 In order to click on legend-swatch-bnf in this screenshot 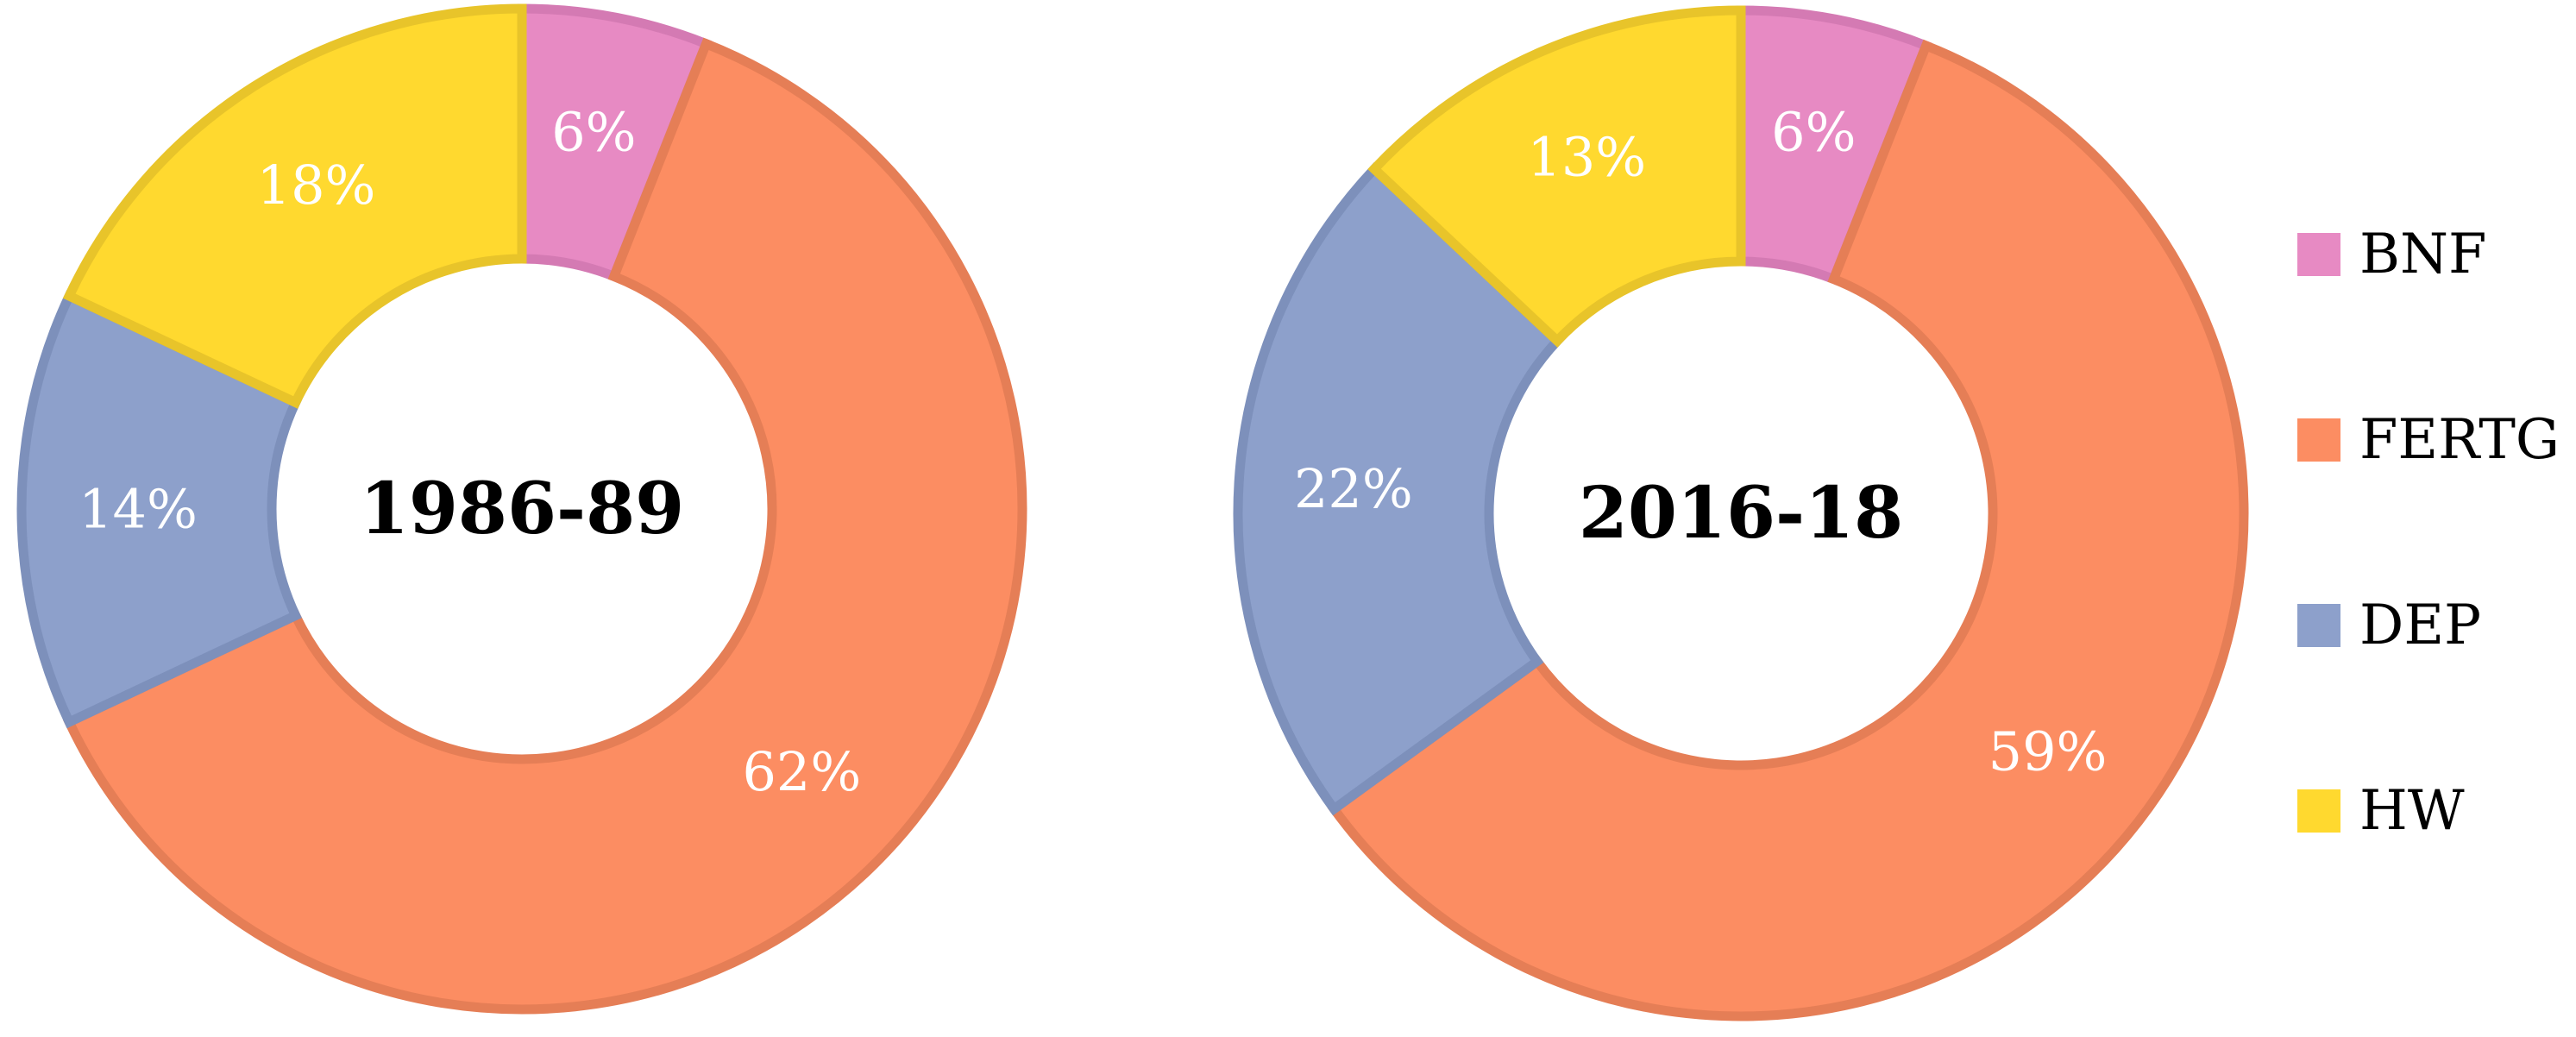, I will do `click(2318, 254)`.